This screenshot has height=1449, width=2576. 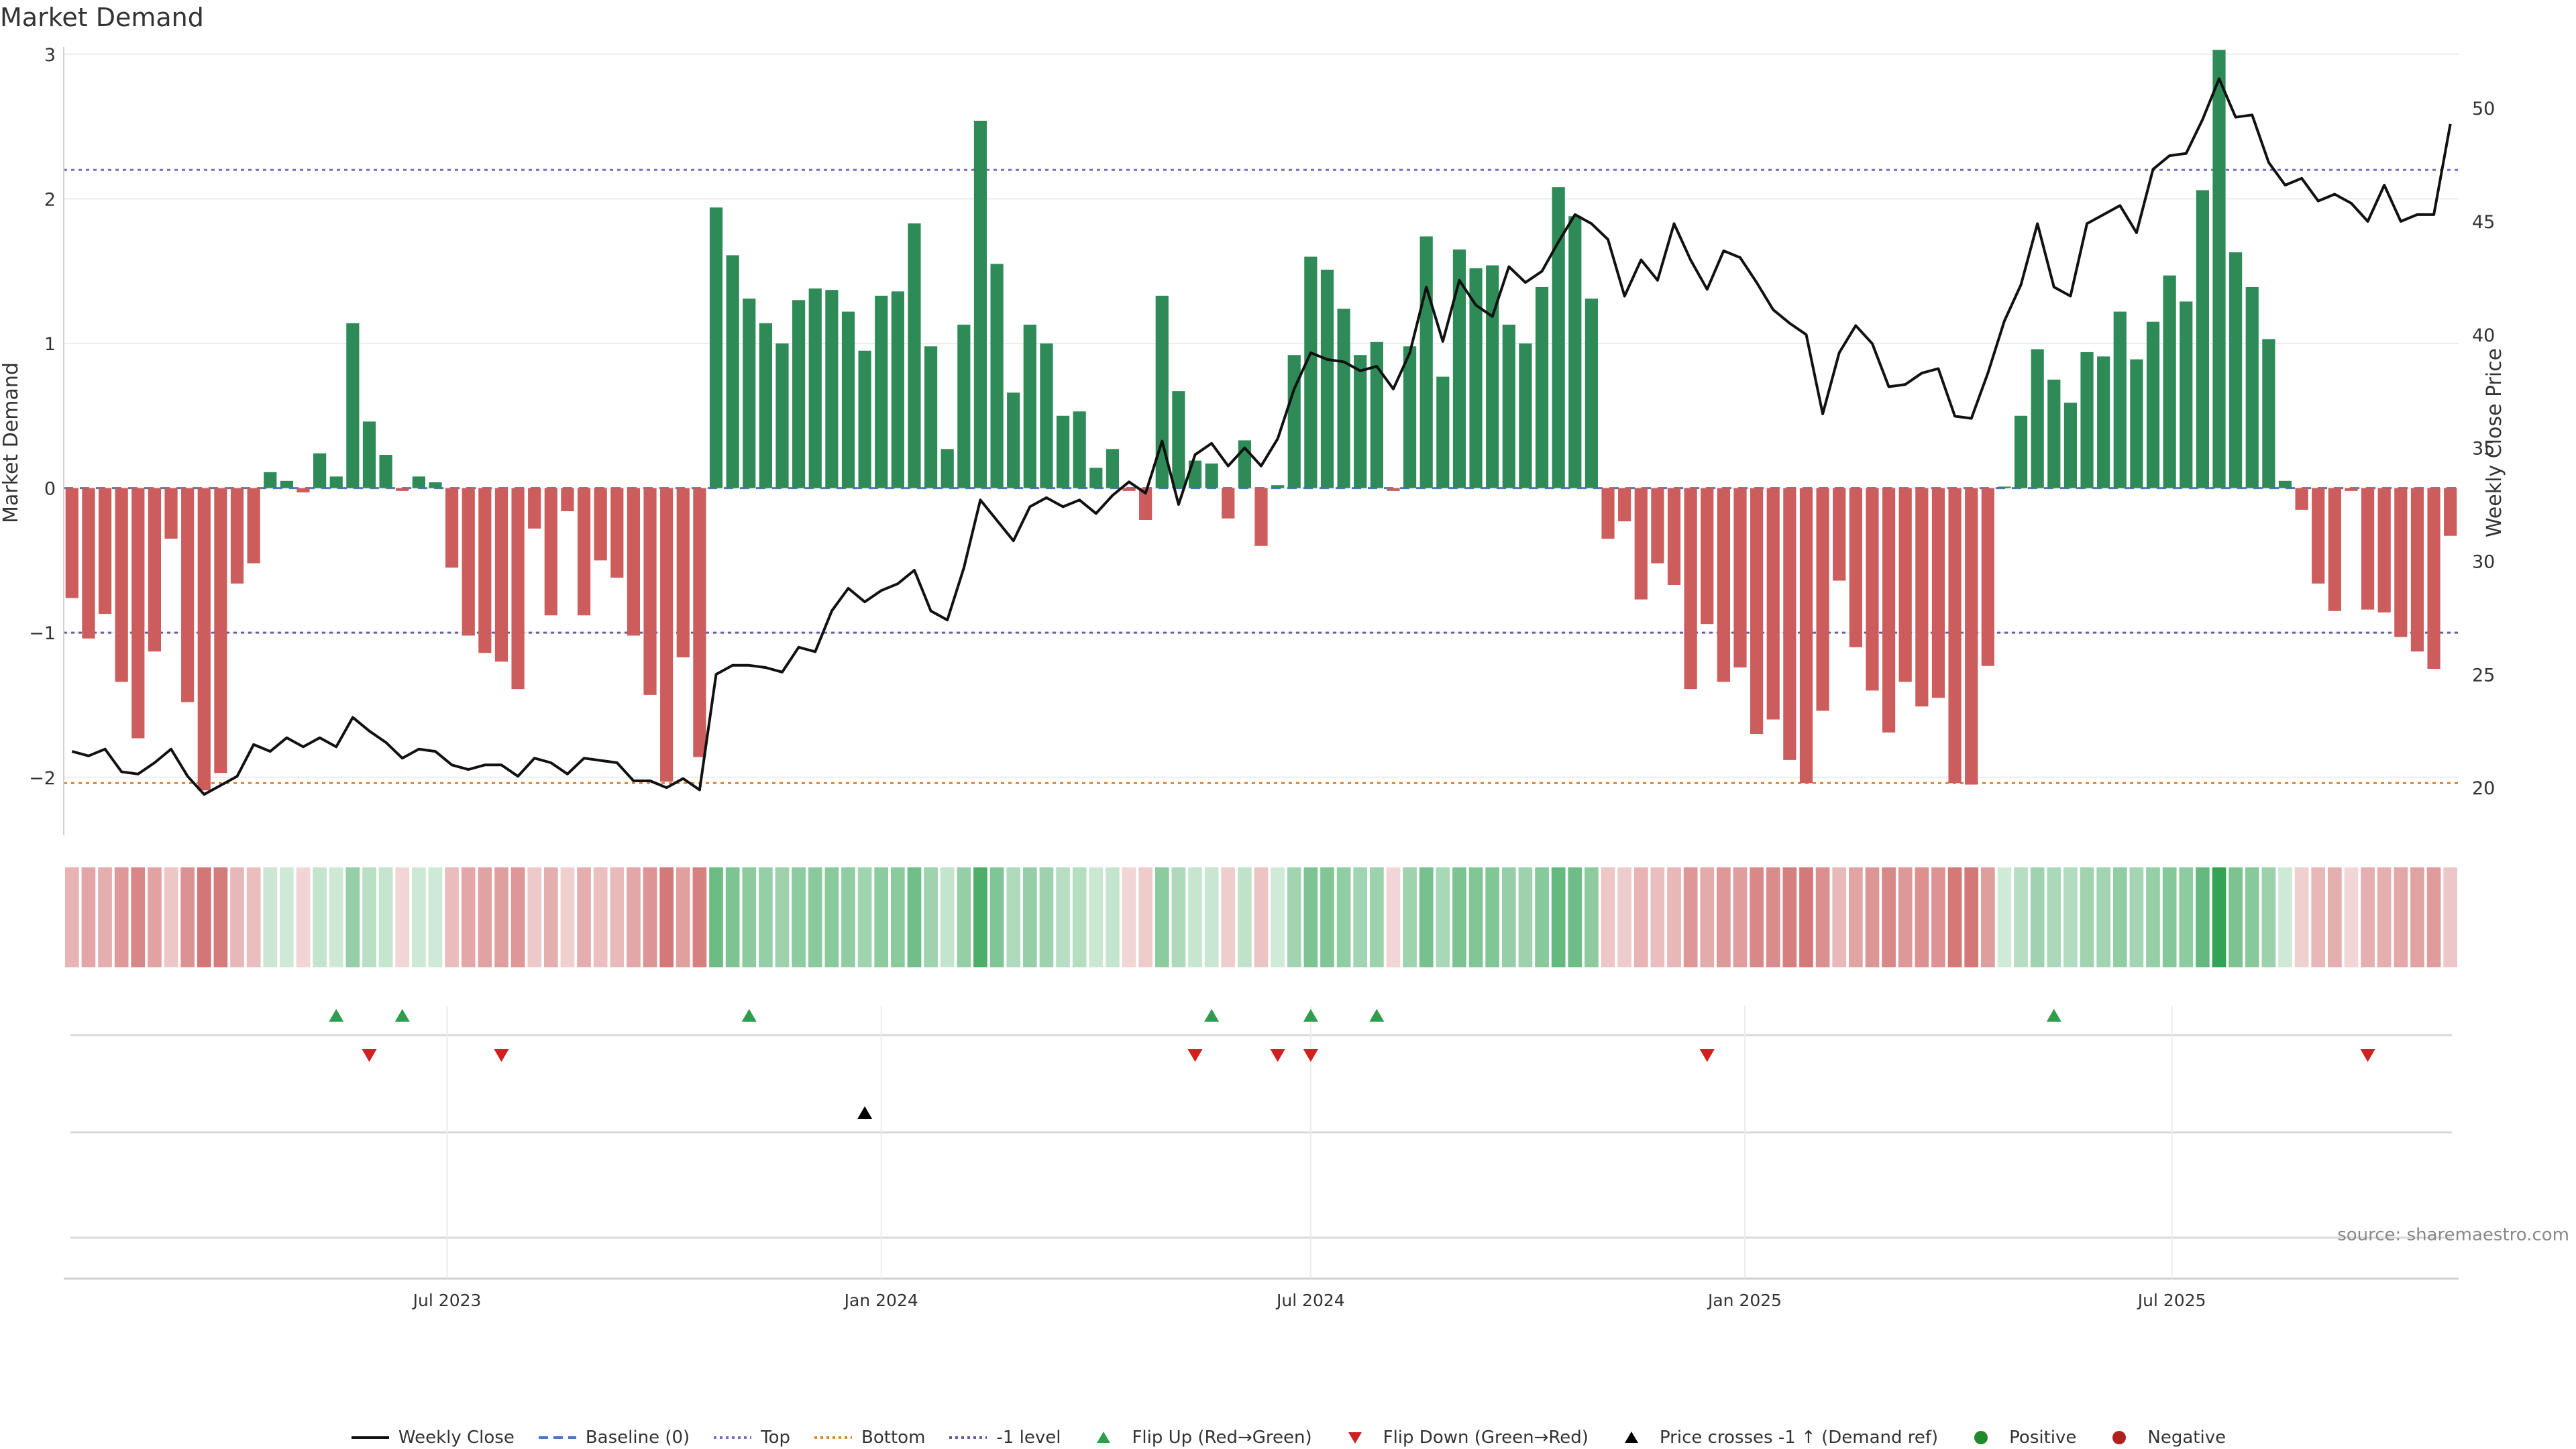 I want to click on y2-axis-label: Weekly Close Price, so click(x=2494, y=442).